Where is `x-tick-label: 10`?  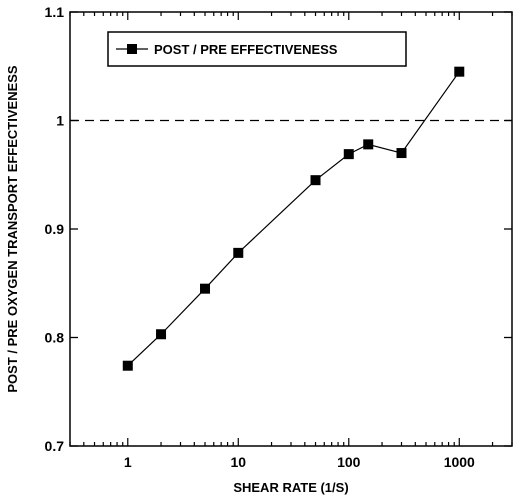 x-tick-label: 10 is located at coordinates (238, 462).